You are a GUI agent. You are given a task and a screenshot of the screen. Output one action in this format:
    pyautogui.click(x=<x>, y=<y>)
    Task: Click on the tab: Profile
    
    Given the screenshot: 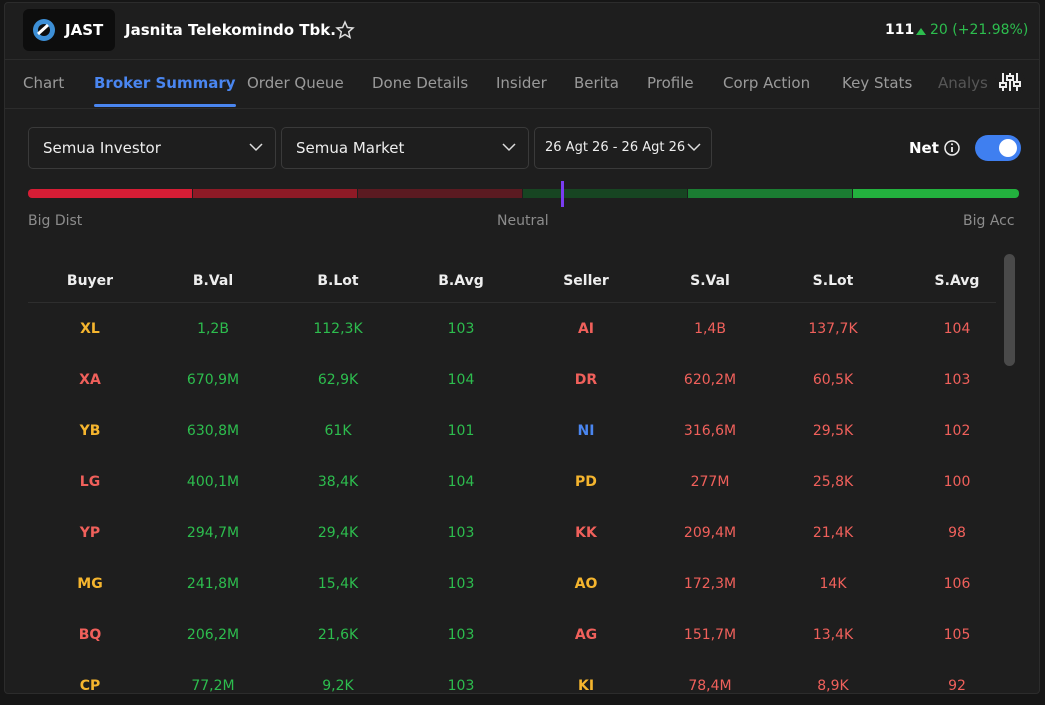 What is the action you would take?
    pyautogui.click(x=670, y=83)
    